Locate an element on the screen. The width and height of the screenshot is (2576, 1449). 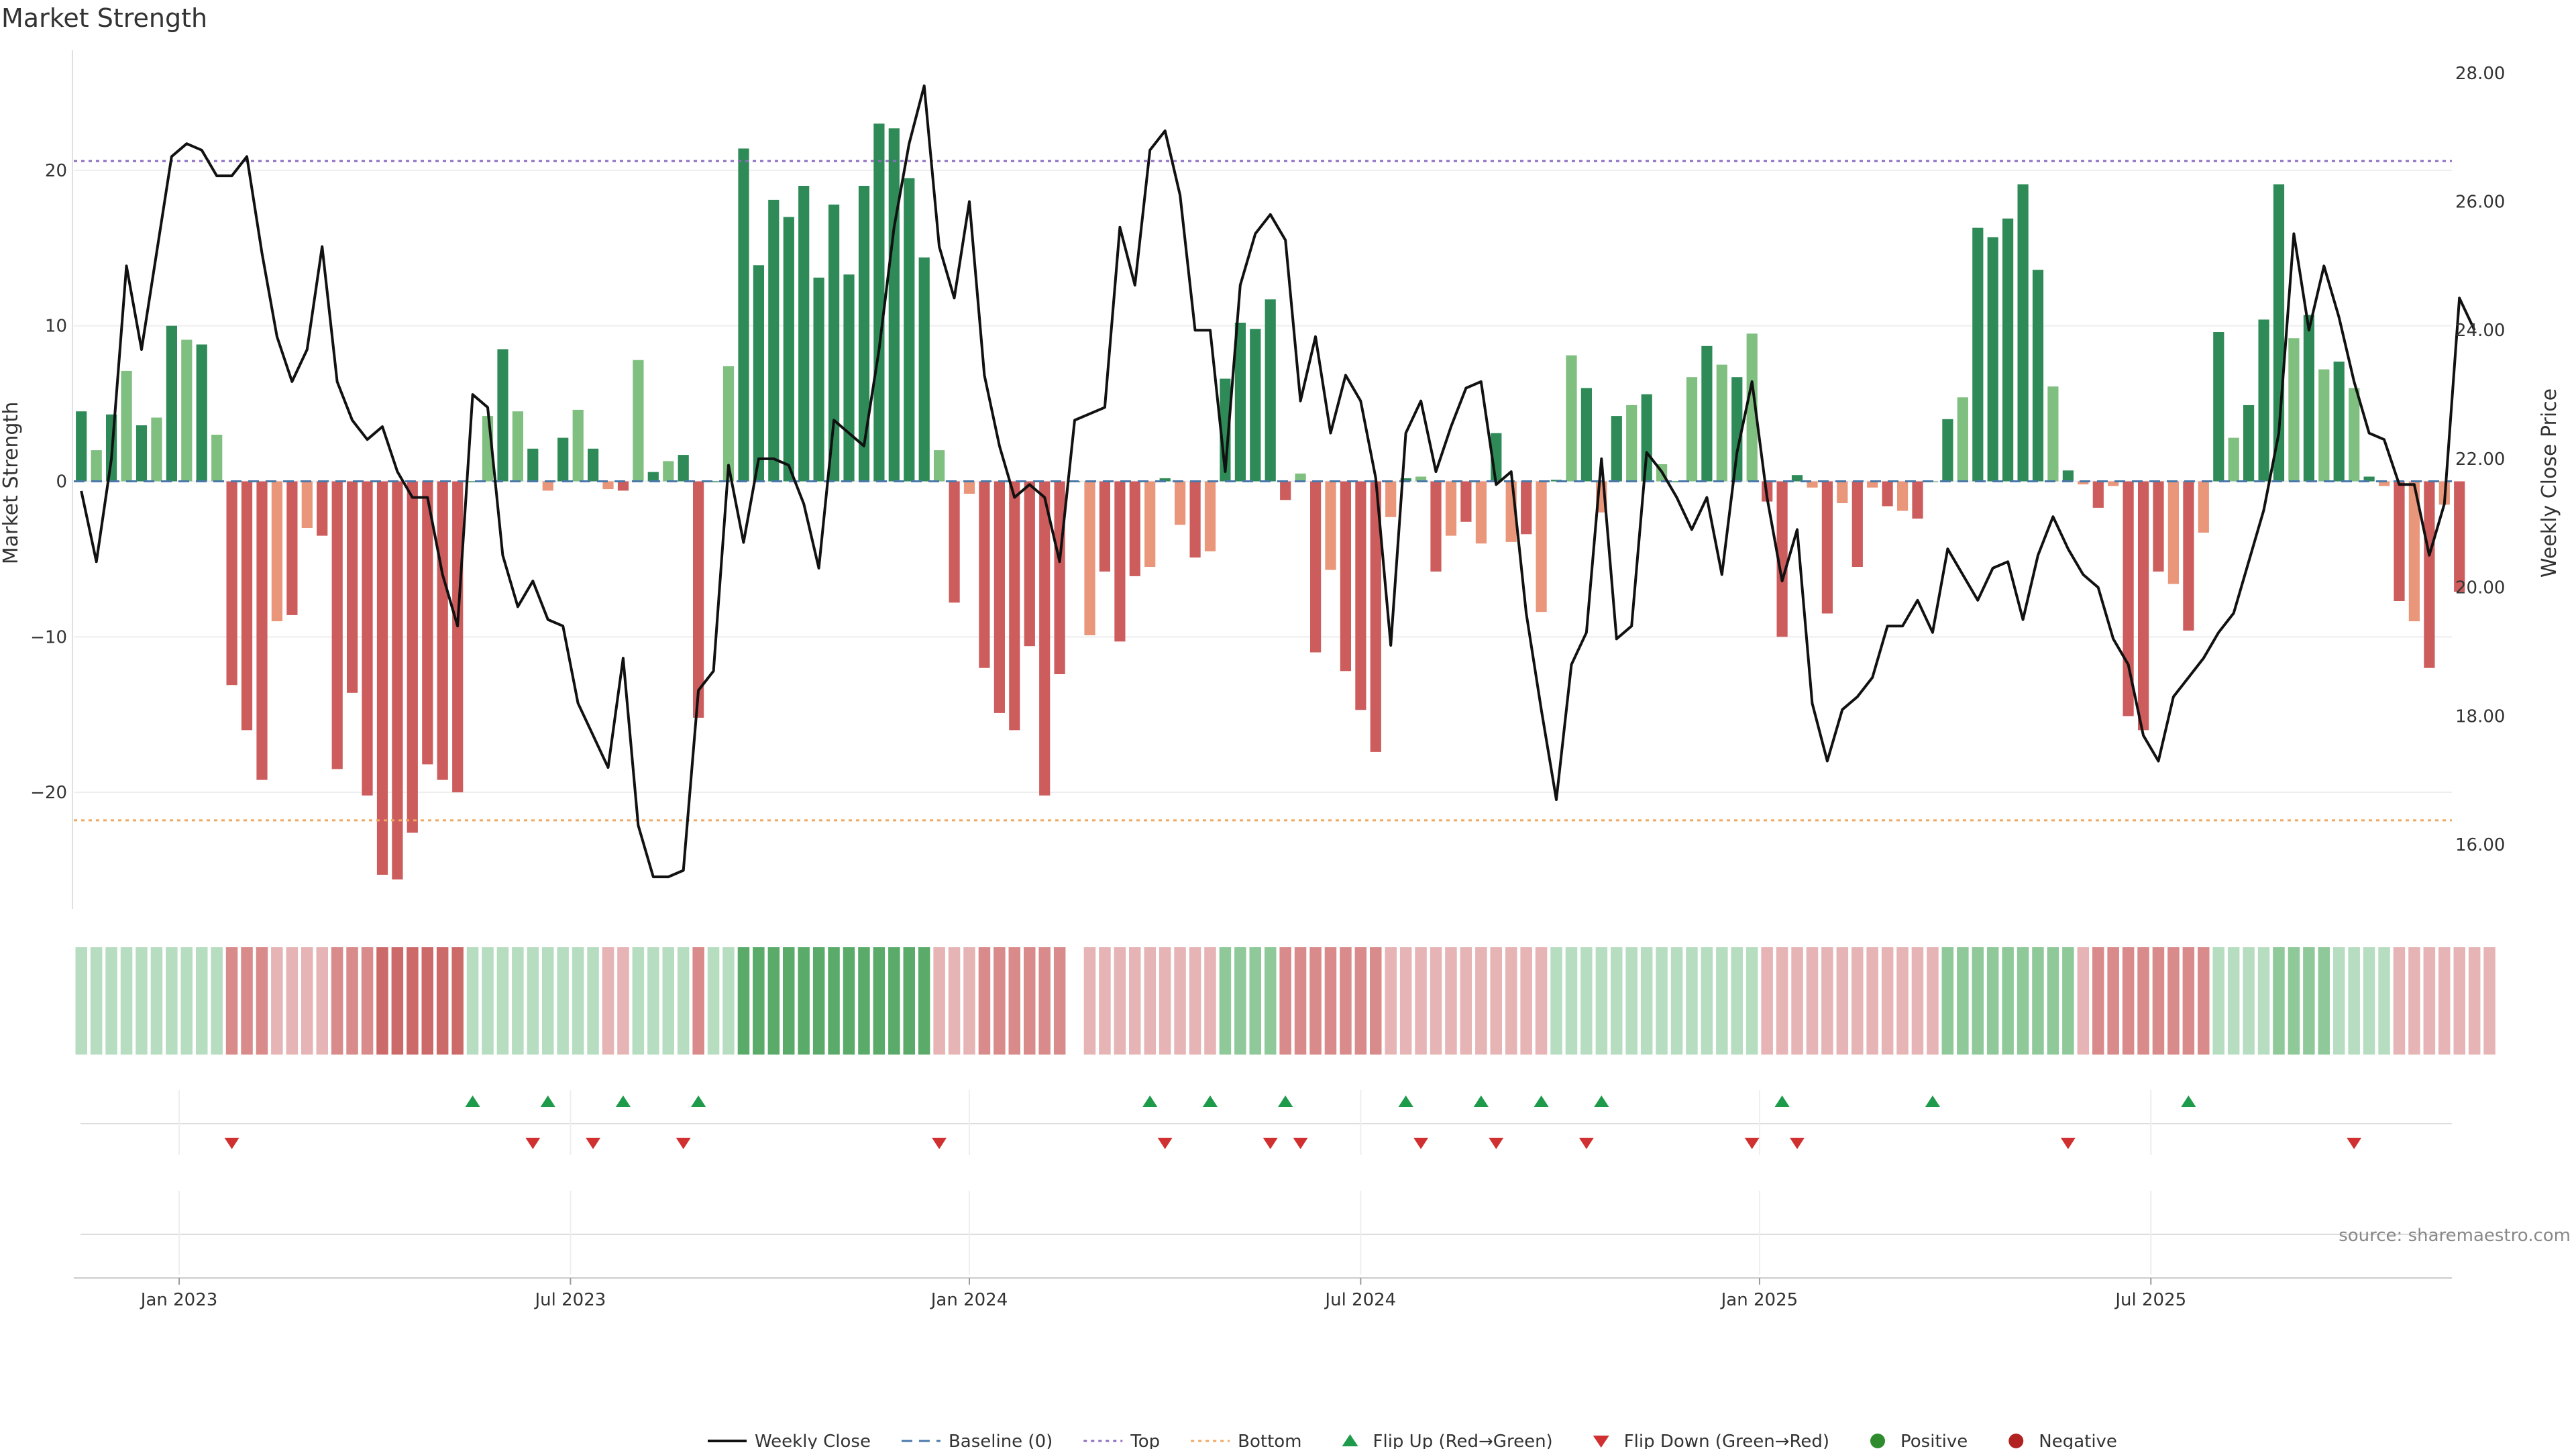
legend-item: Positive is located at coordinates (1919, 1440).